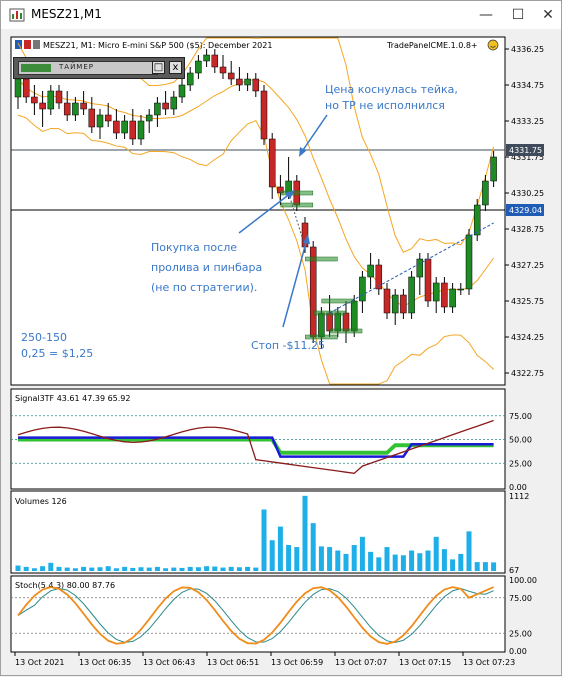 This screenshot has height=677, width=562. What do you see at coordinates (385, 105) in the screenshot?
I see `tp-note-line2: но TP не исполнился` at bounding box center [385, 105].